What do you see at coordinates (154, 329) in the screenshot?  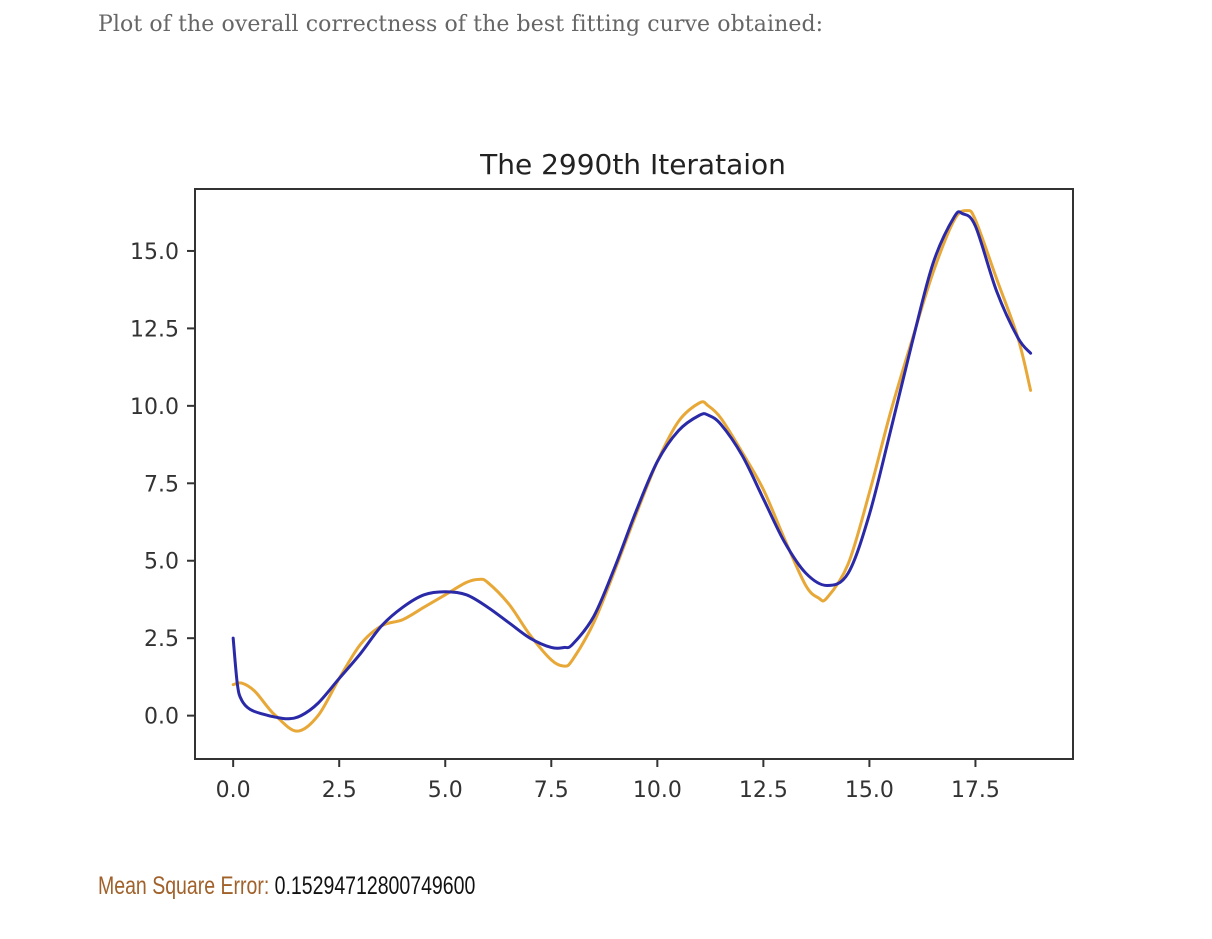 I see `y-tick-label: 12.5` at bounding box center [154, 329].